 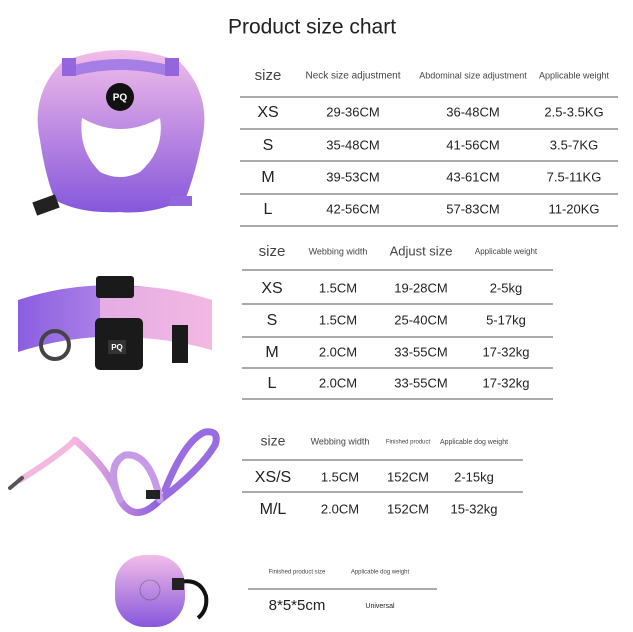 I want to click on column-header: Finished product, so click(x=408, y=443).